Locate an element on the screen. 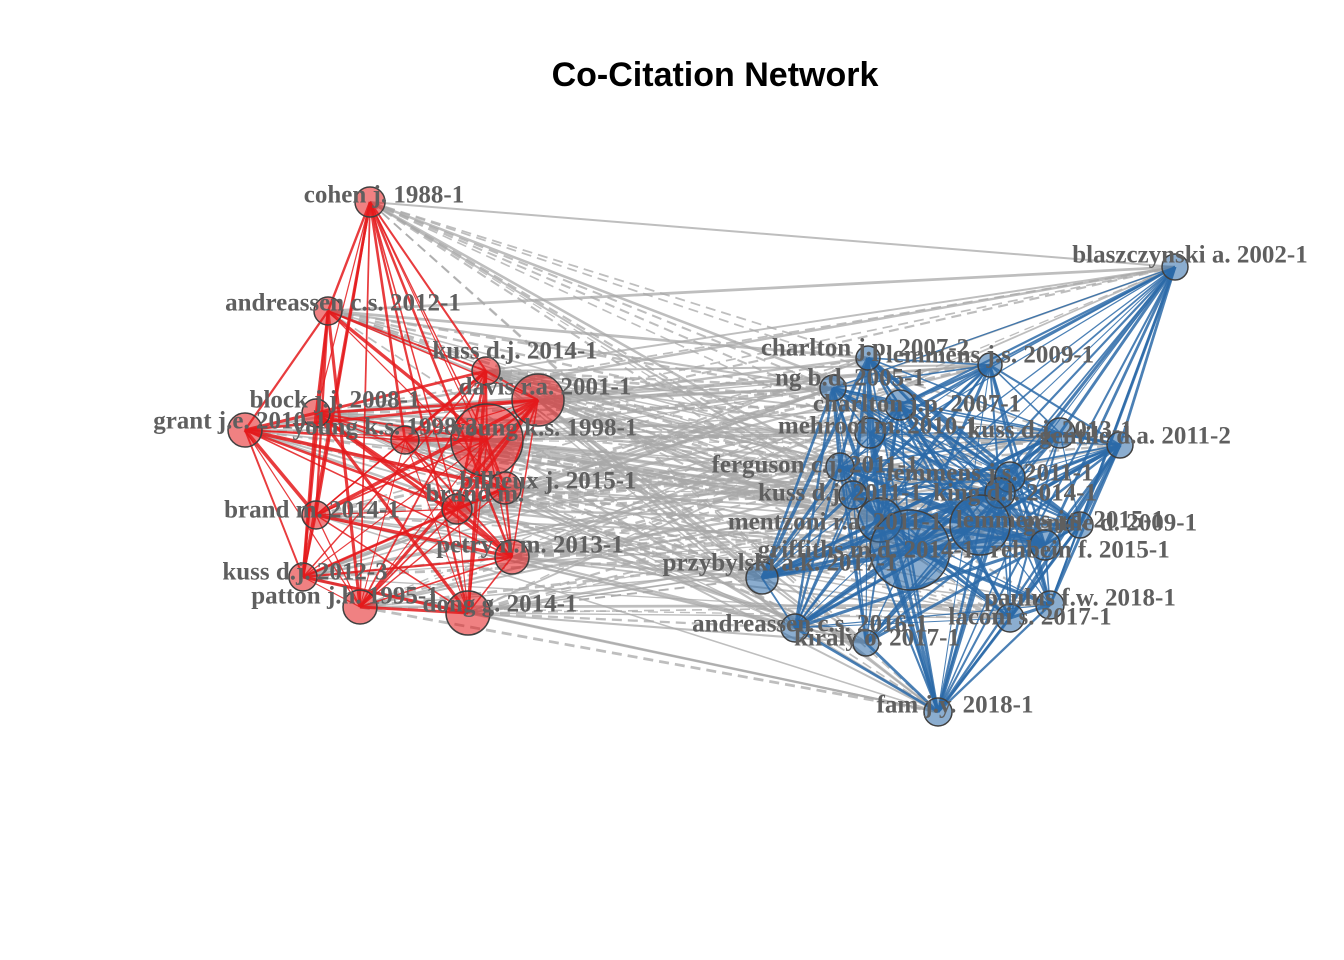 Image resolution: width=1344 pixels, height=960 pixels. node-label: lemmens j.s. 2009-1 is located at coordinates (990, 355).